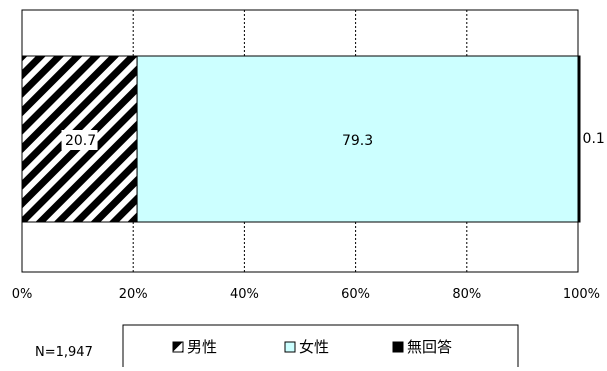 The width and height of the screenshot is (607, 371). What do you see at coordinates (202, 347) in the screenshot?
I see `legend-label: 男性` at bounding box center [202, 347].